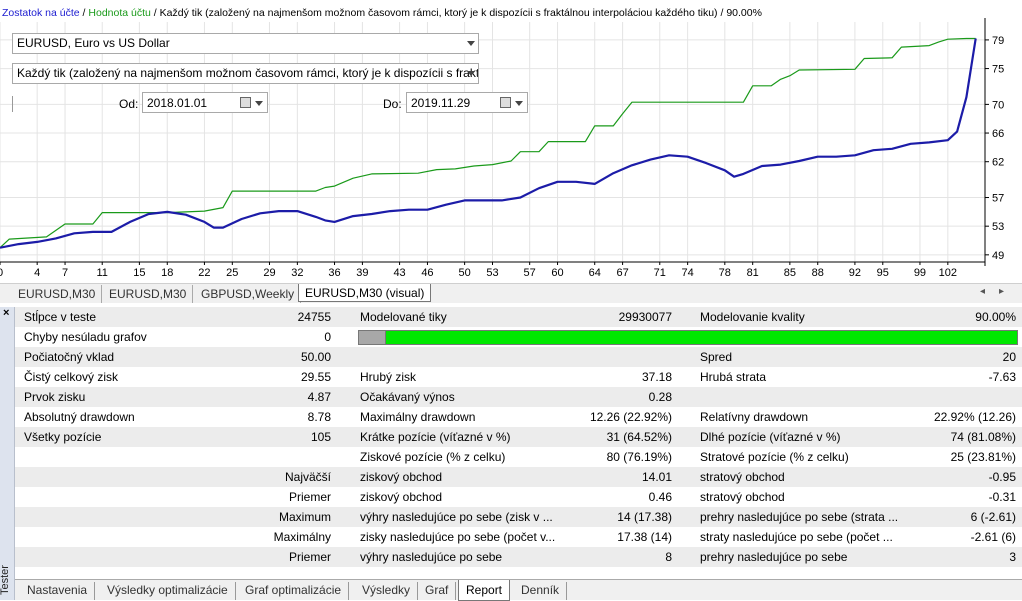  Describe the element at coordinates (55, 397) in the screenshot. I see `row-label: Prvok zisku` at that location.